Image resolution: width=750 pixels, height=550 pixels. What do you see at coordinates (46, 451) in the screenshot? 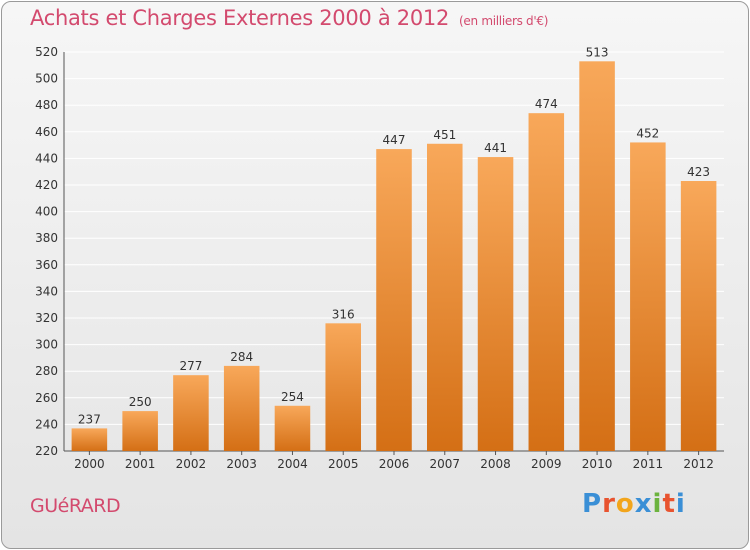
I see `y-tick-label: 220` at bounding box center [46, 451].